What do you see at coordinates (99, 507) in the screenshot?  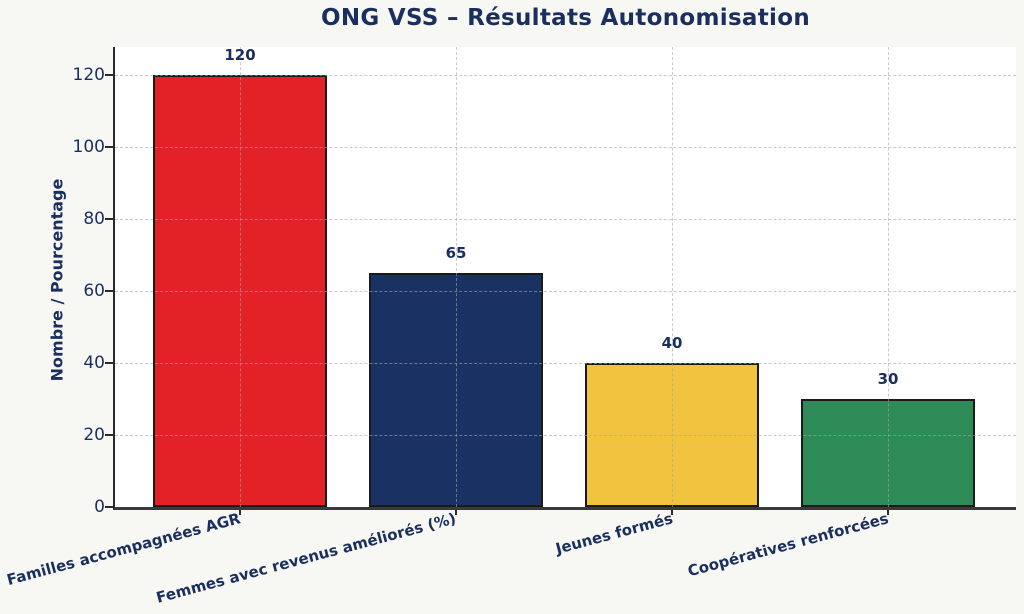 I see `y-tick-label: 0` at bounding box center [99, 507].